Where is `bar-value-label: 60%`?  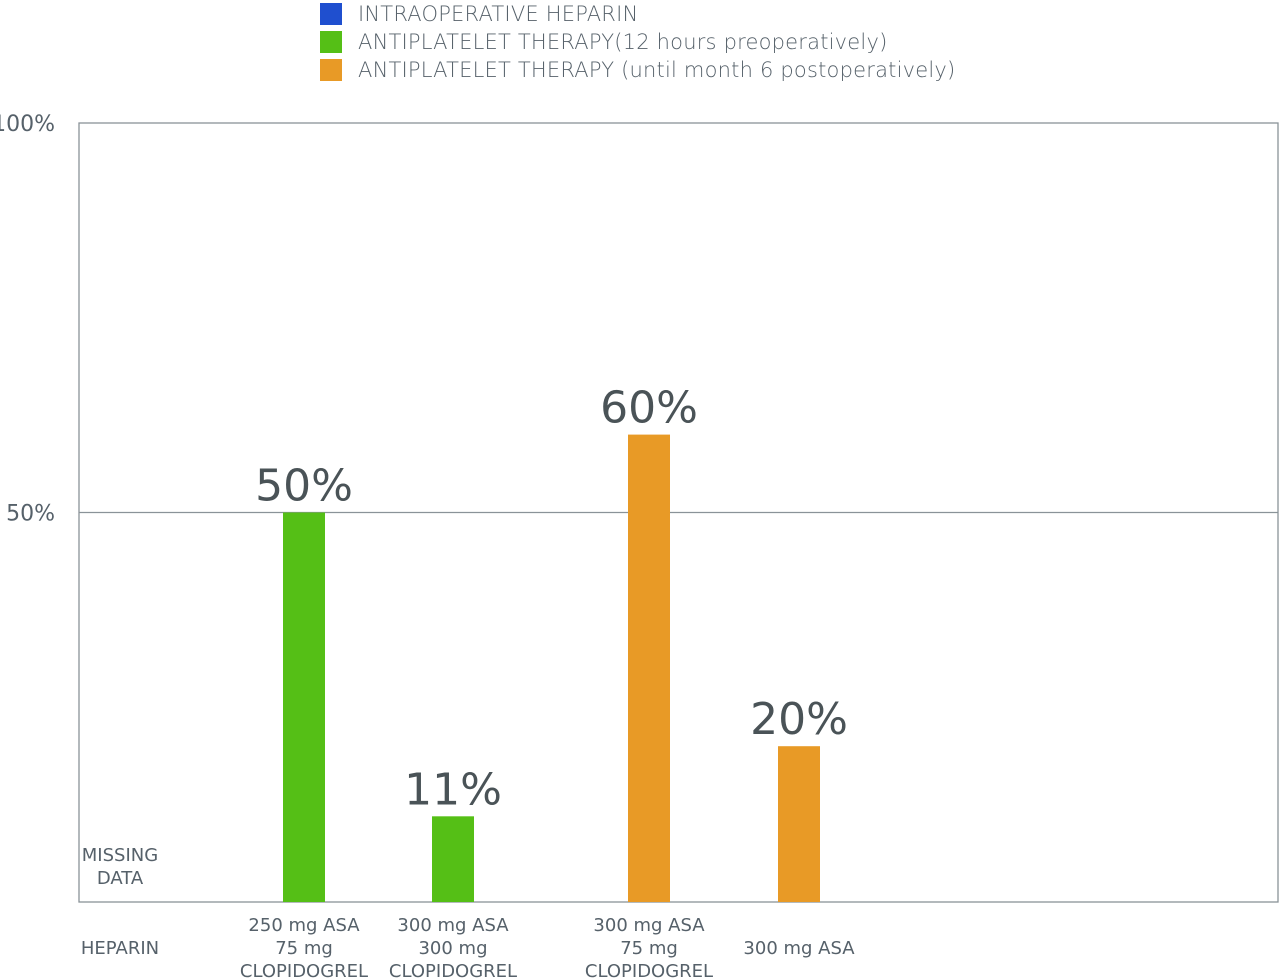 bar-value-label: 60% is located at coordinates (649, 408).